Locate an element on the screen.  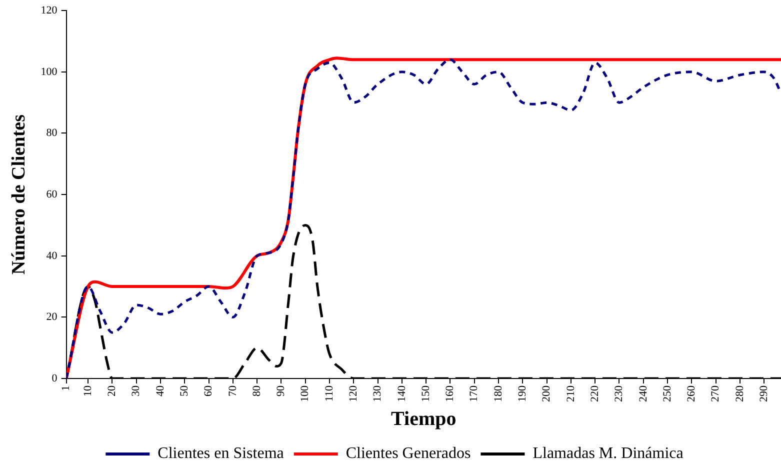
x-tick-label: 200 is located at coordinates (546, 393).